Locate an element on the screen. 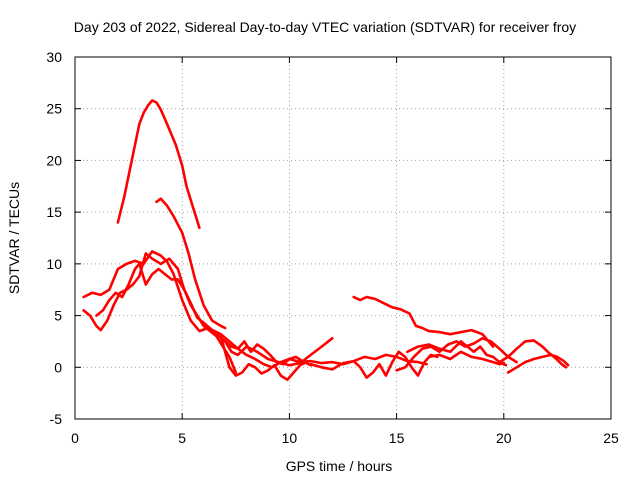  y-tick-label: 30 is located at coordinates (54, 57).